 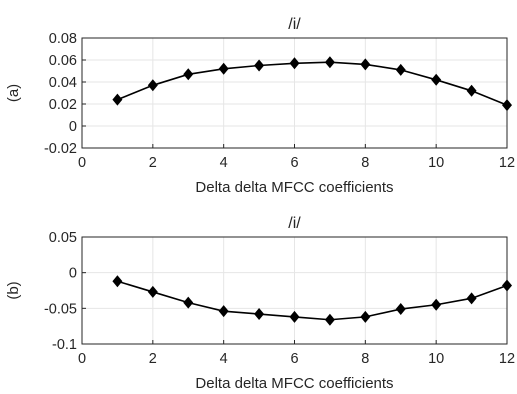 What do you see at coordinates (13, 93) in the screenshot?
I see `y-axis-label: (a)` at bounding box center [13, 93].